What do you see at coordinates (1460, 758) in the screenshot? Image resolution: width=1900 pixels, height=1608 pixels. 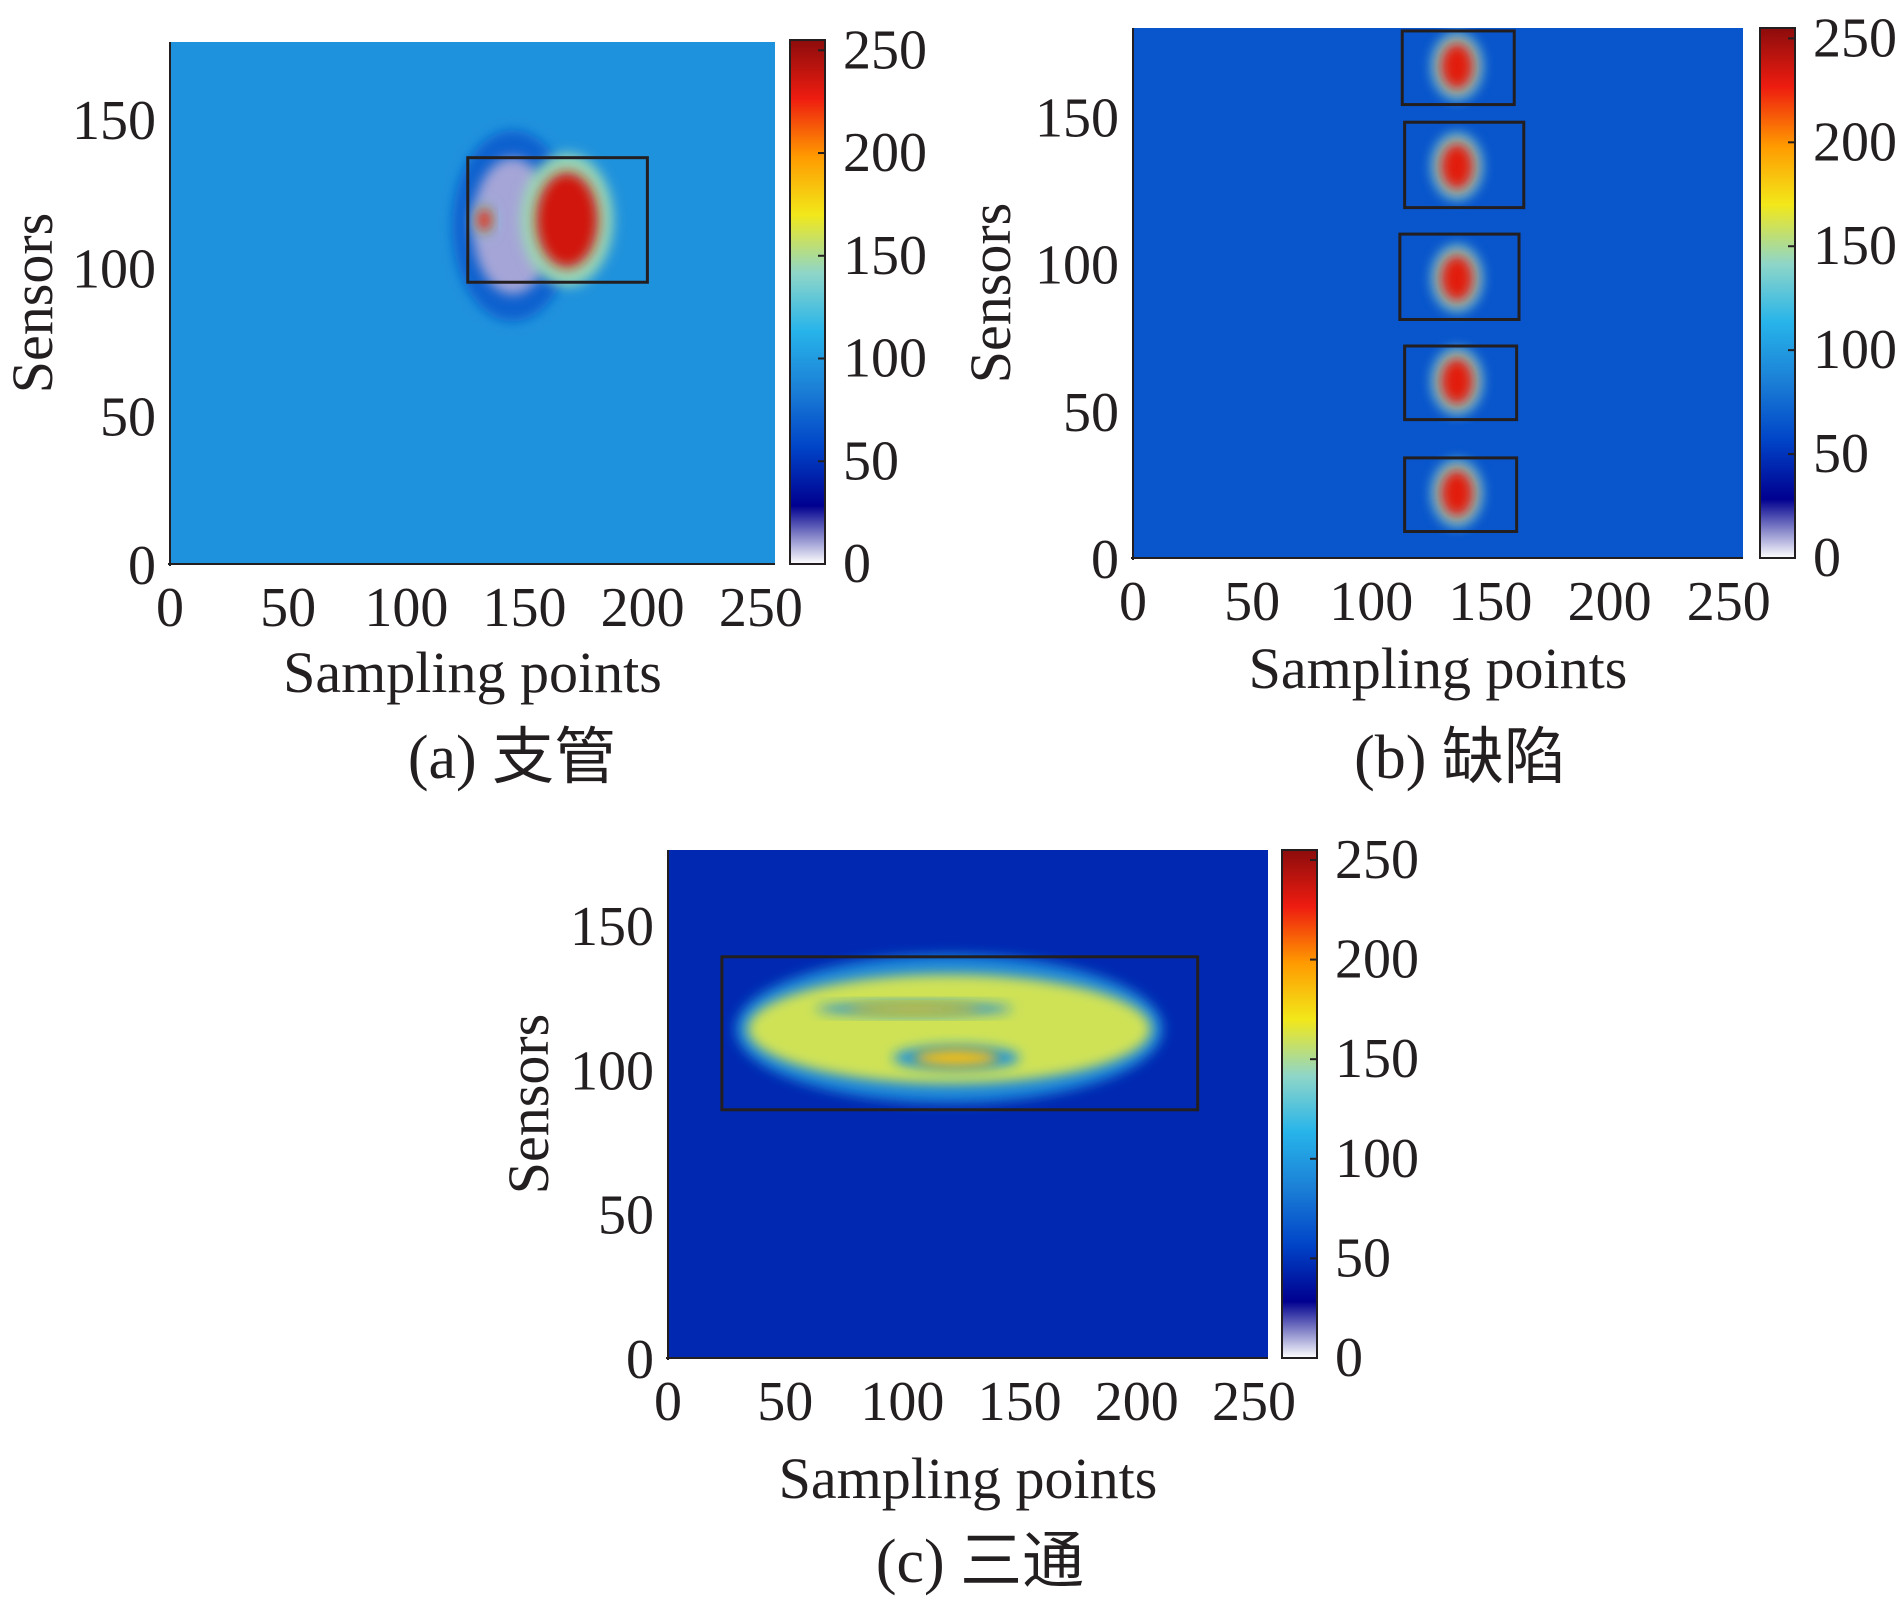 I see `panel-b-caption: (b) 缺陷` at bounding box center [1460, 758].